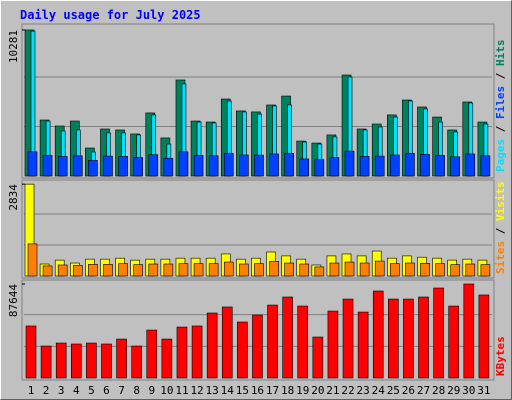 The height and width of the screenshot is (400, 512). Describe the element at coordinates (257, 390) in the screenshot. I see `x-tick-label: 16` at that location.